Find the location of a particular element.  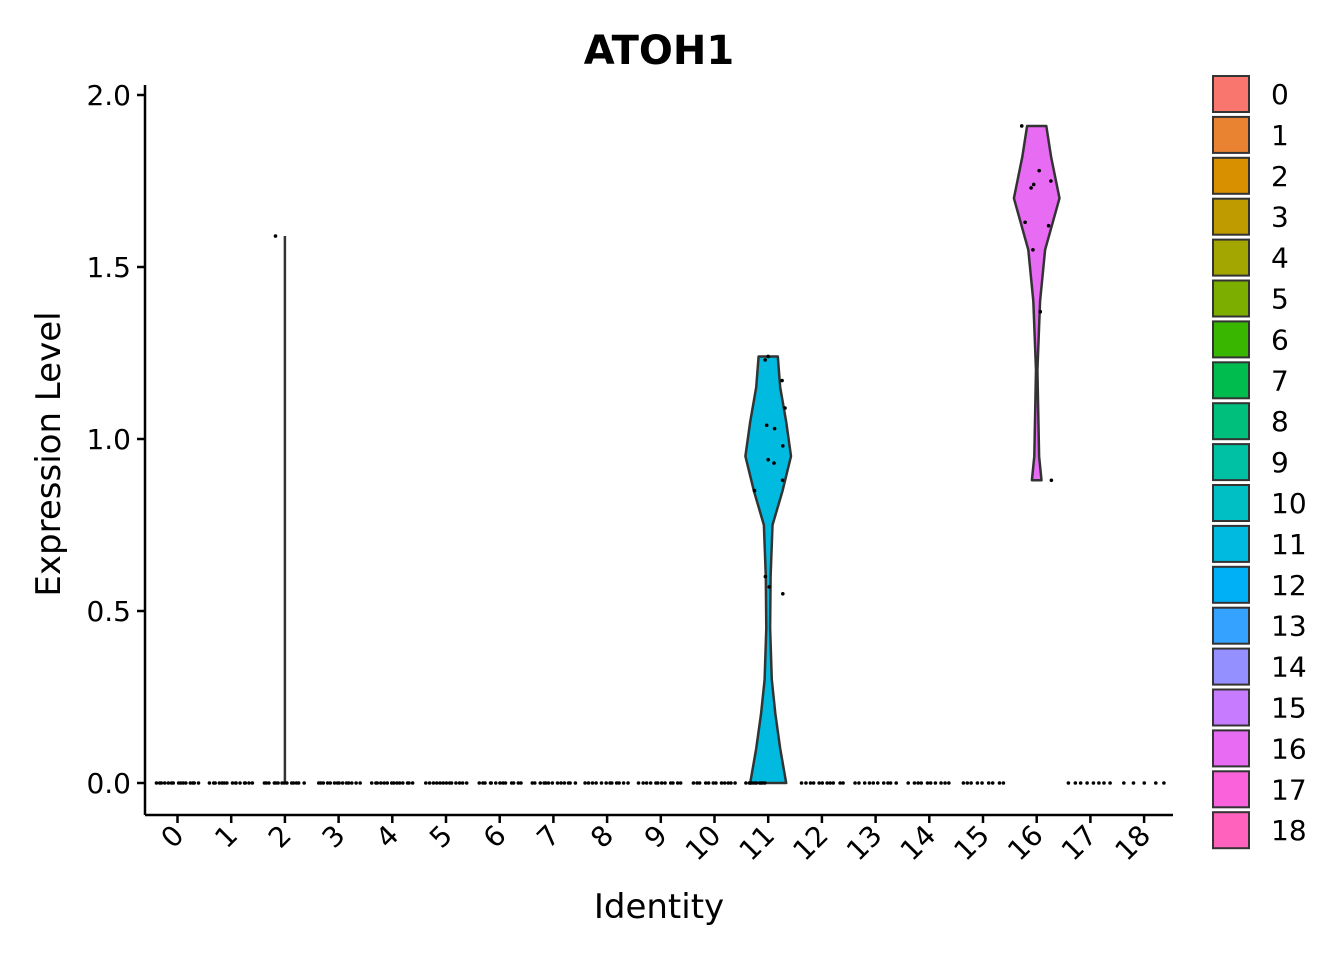

y-tick-label: 0.0 is located at coordinates (108, 783).